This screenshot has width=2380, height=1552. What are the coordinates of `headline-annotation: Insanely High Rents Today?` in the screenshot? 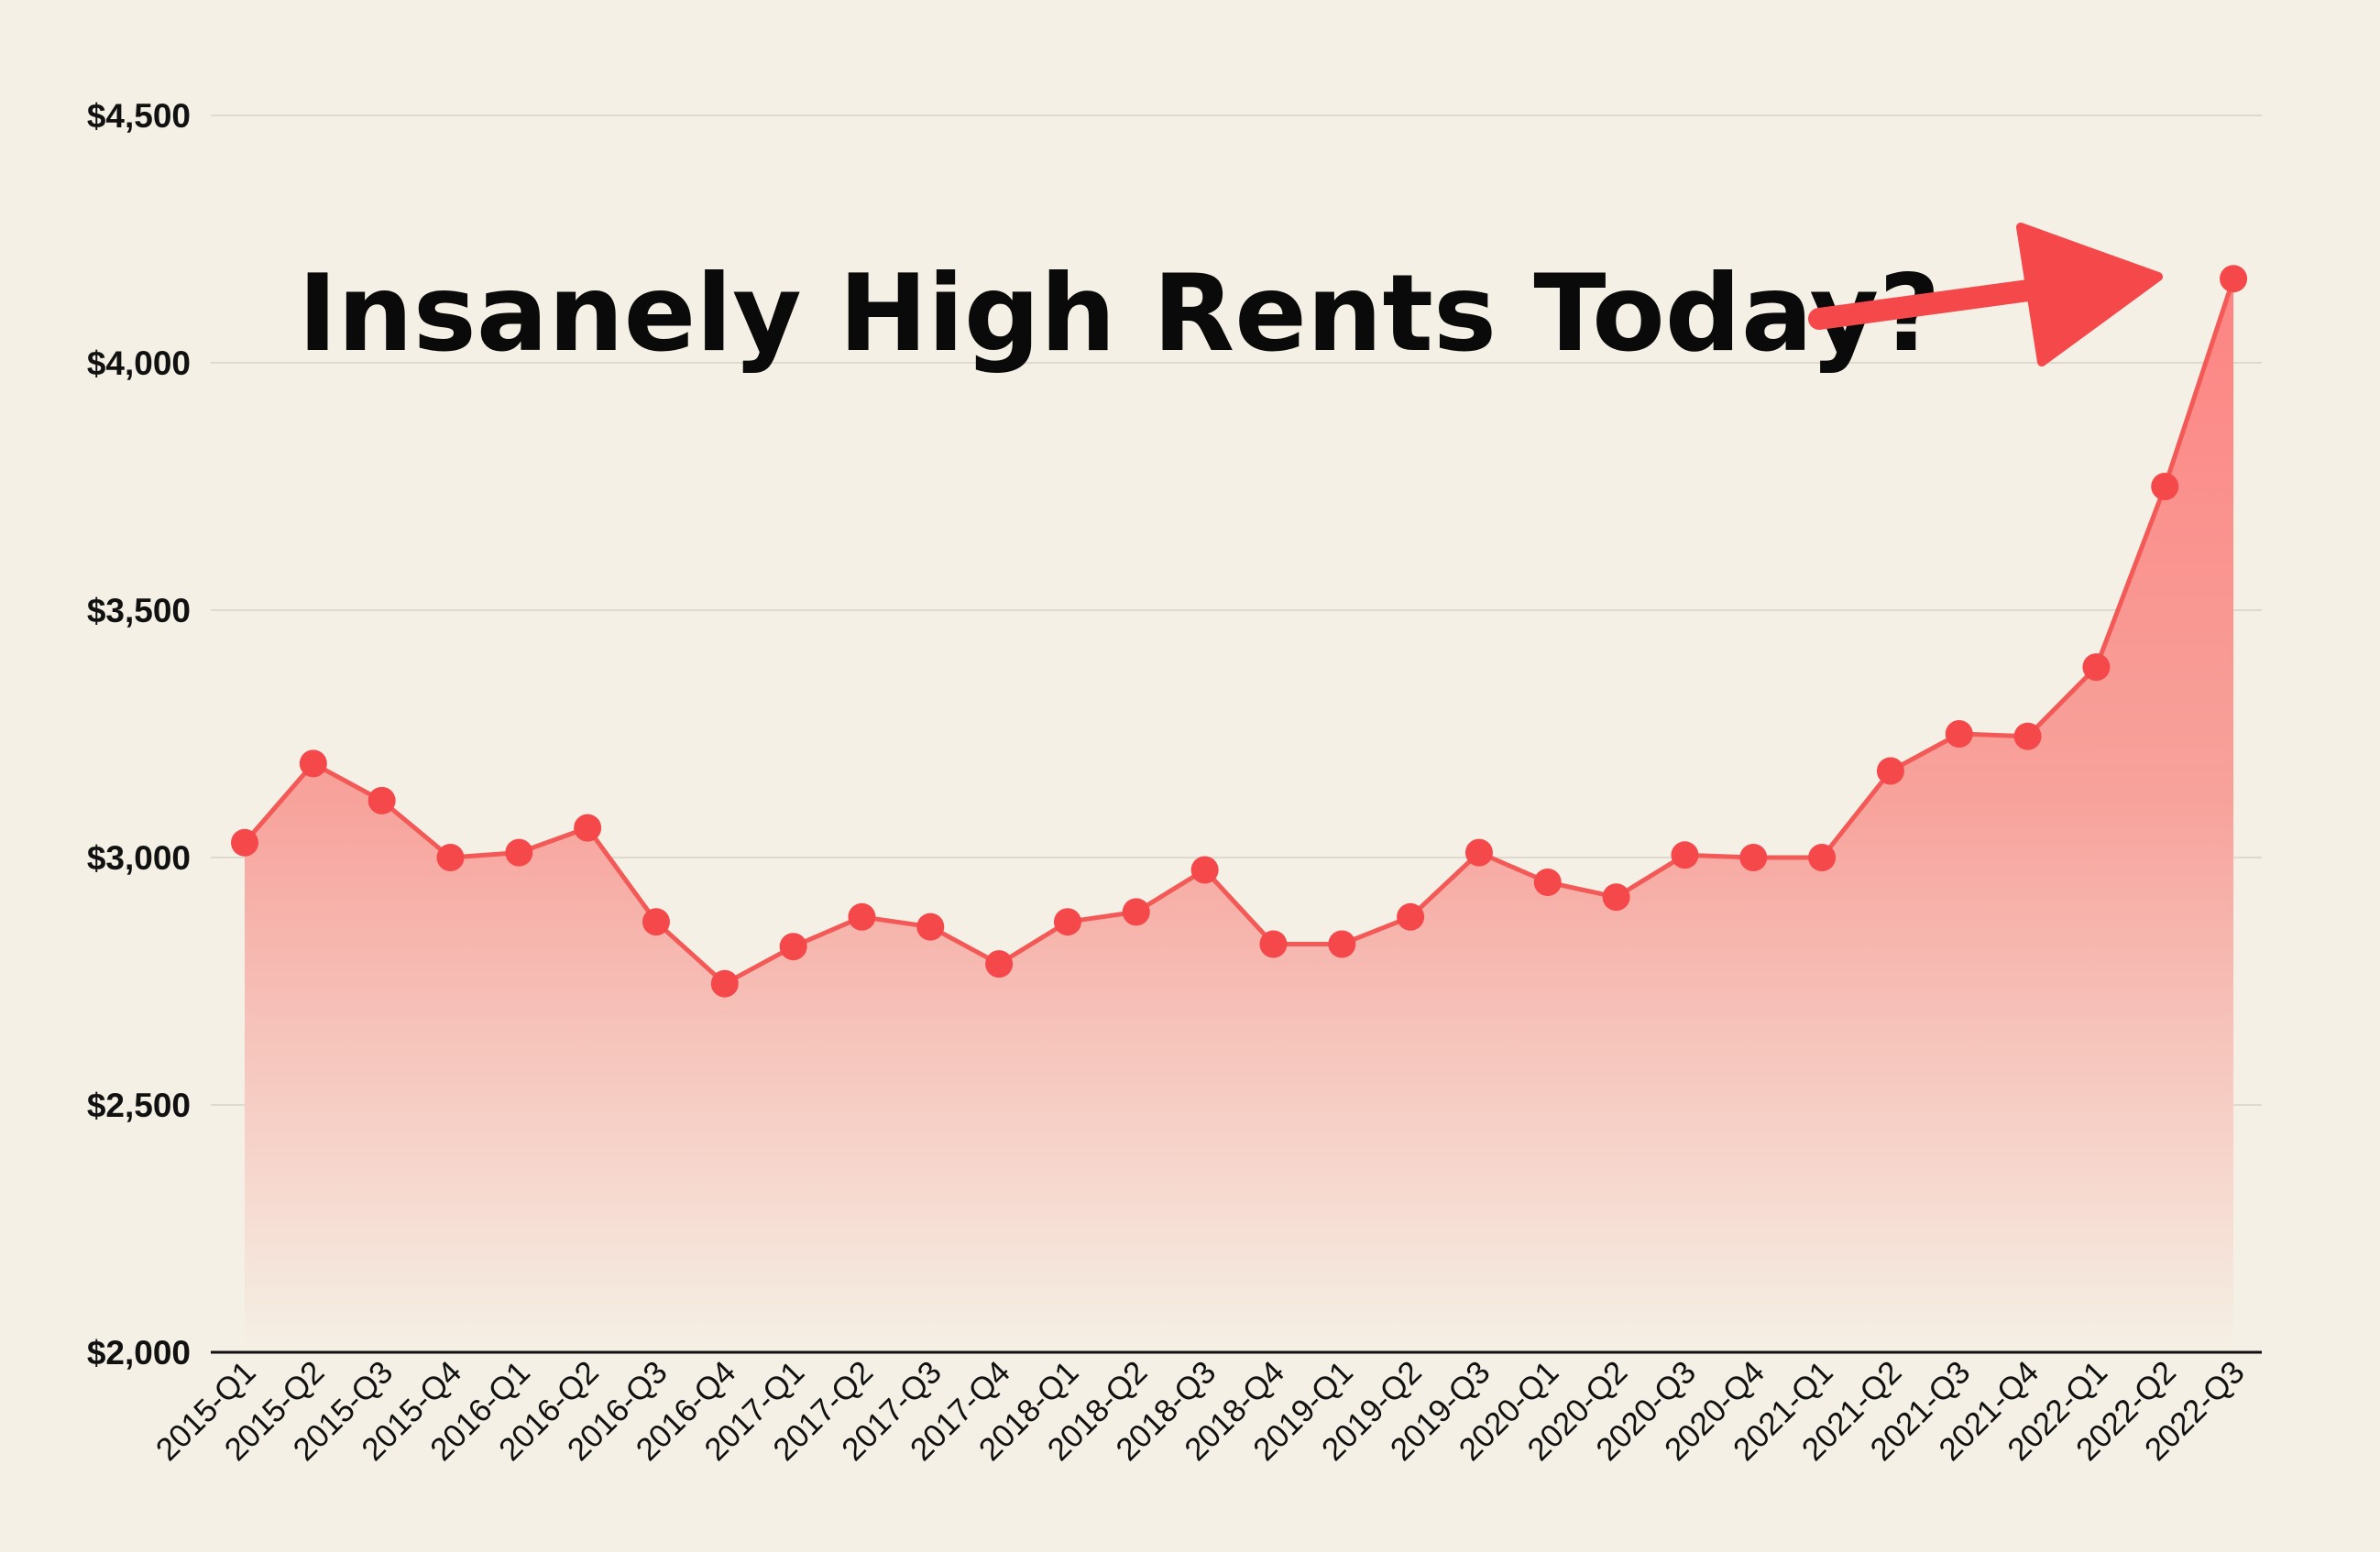 It's located at (1119, 314).